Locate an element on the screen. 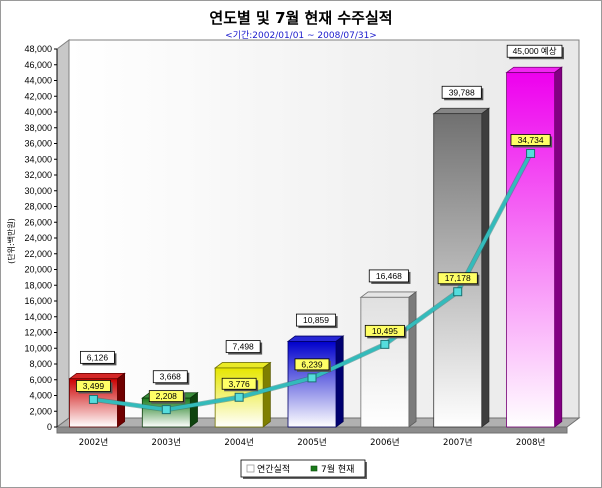 This screenshot has width=602, height=488. y-tick-label: 22,000 is located at coordinates (38, 254).